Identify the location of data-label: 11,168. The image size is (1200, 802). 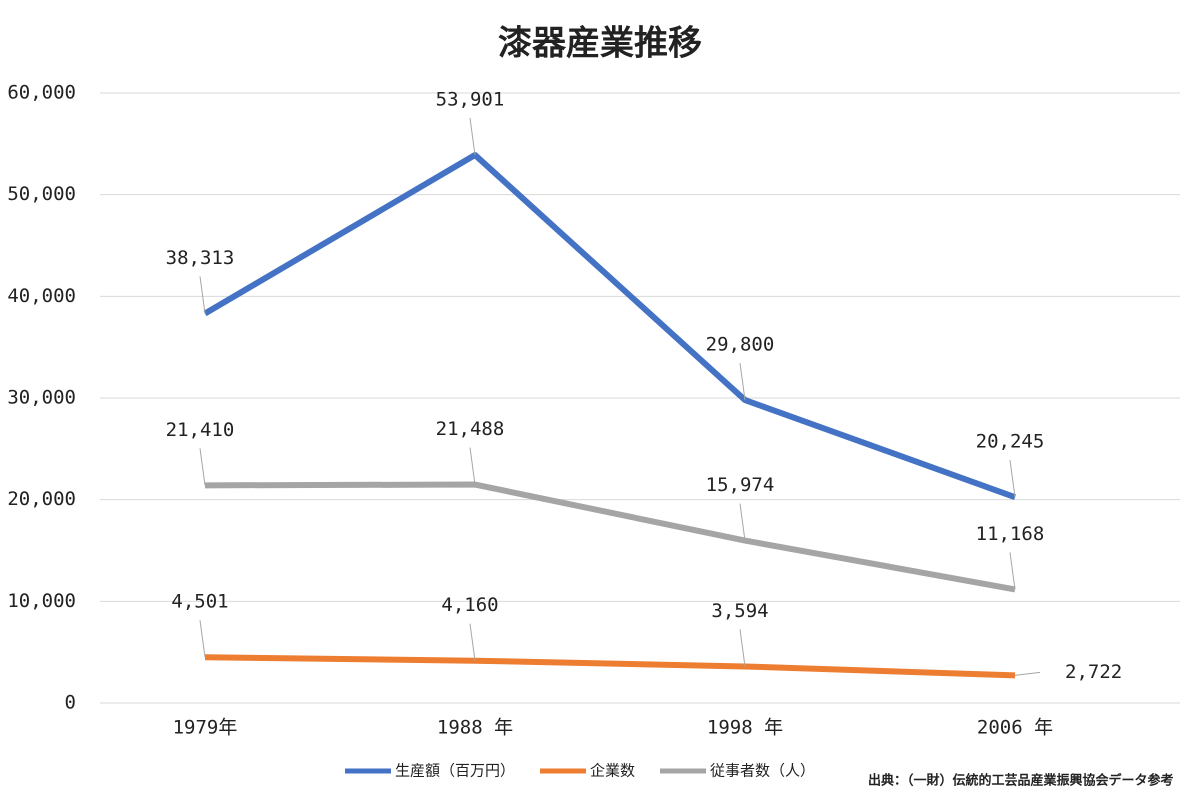
(1010, 534).